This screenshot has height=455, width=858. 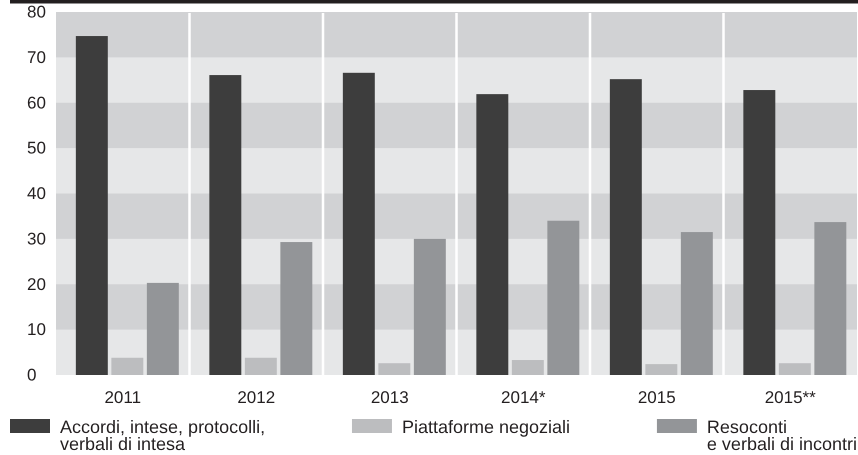 I want to click on x-tick-label: 2015**, so click(x=790, y=397).